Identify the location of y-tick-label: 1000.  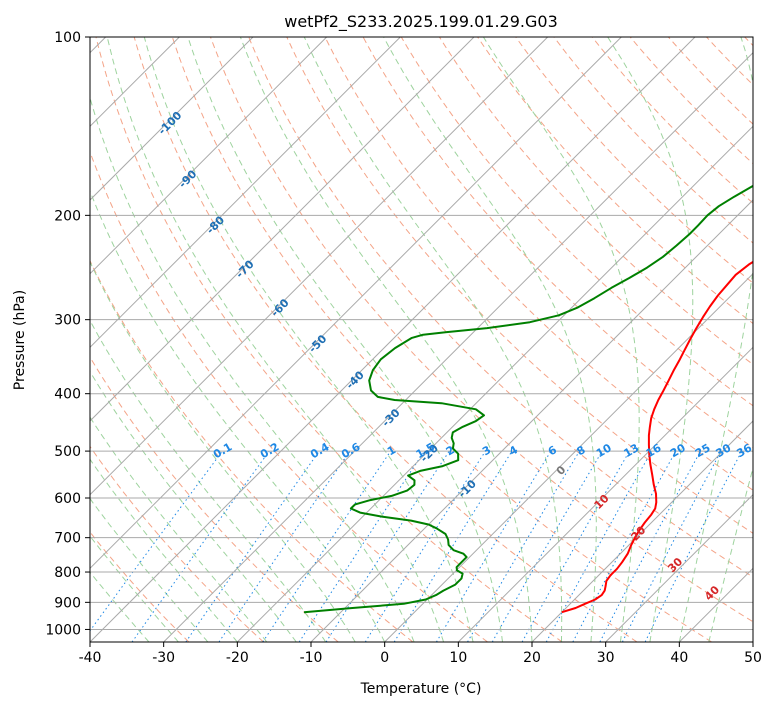
(63, 630).